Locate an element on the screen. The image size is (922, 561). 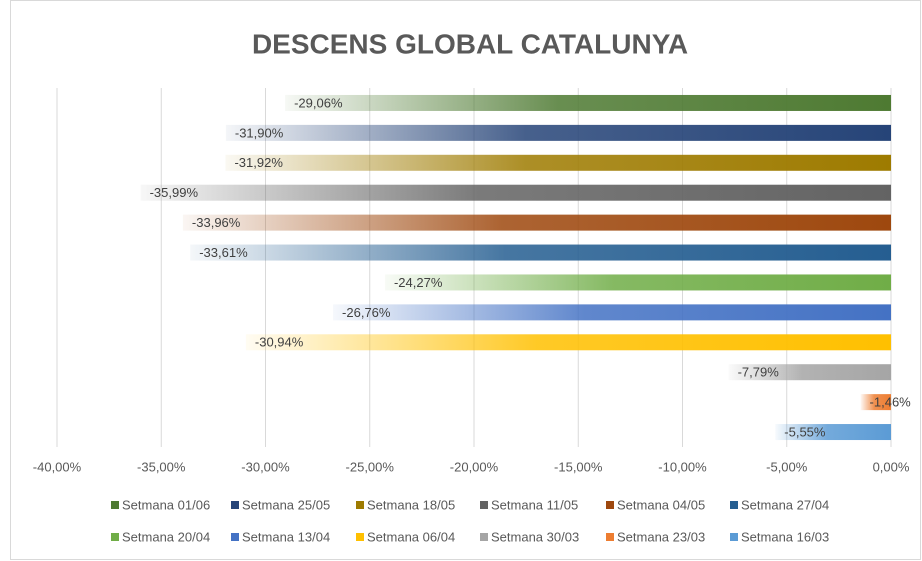
legend-label: Setmana 27/04 is located at coordinates (785, 504).